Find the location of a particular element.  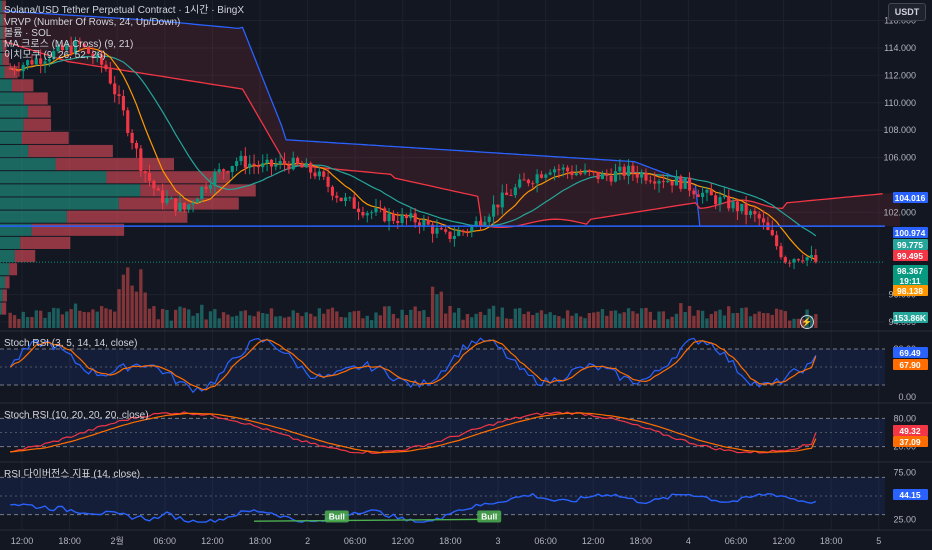

indicator-legend-line: 이치모쿠 (9, 26, 52, 26) is located at coordinates (55, 55).